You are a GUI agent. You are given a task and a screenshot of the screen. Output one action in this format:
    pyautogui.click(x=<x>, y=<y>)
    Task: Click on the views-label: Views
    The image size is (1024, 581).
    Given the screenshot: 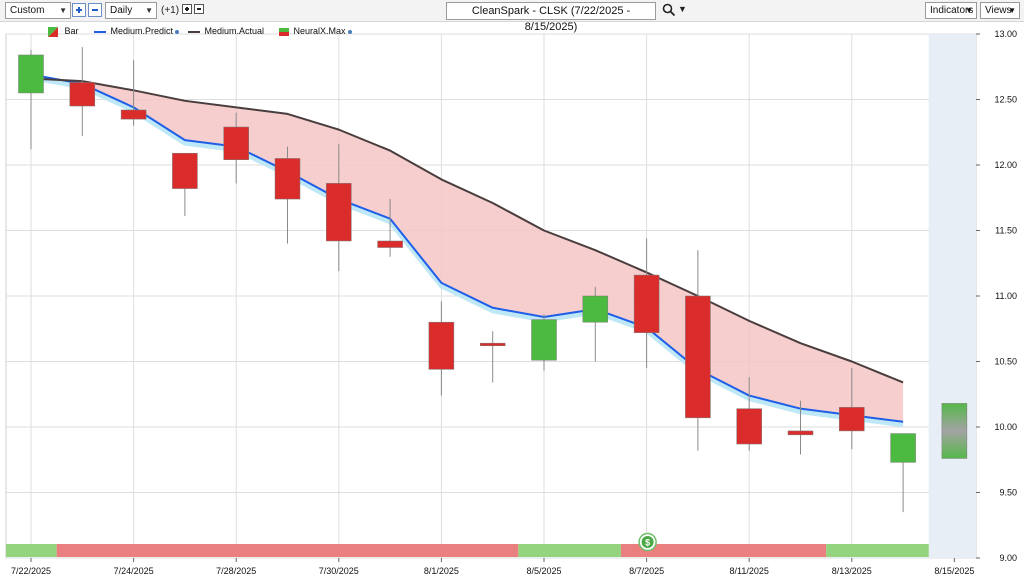 What is the action you would take?
    pyautogui.click(x=998, y=10)
    